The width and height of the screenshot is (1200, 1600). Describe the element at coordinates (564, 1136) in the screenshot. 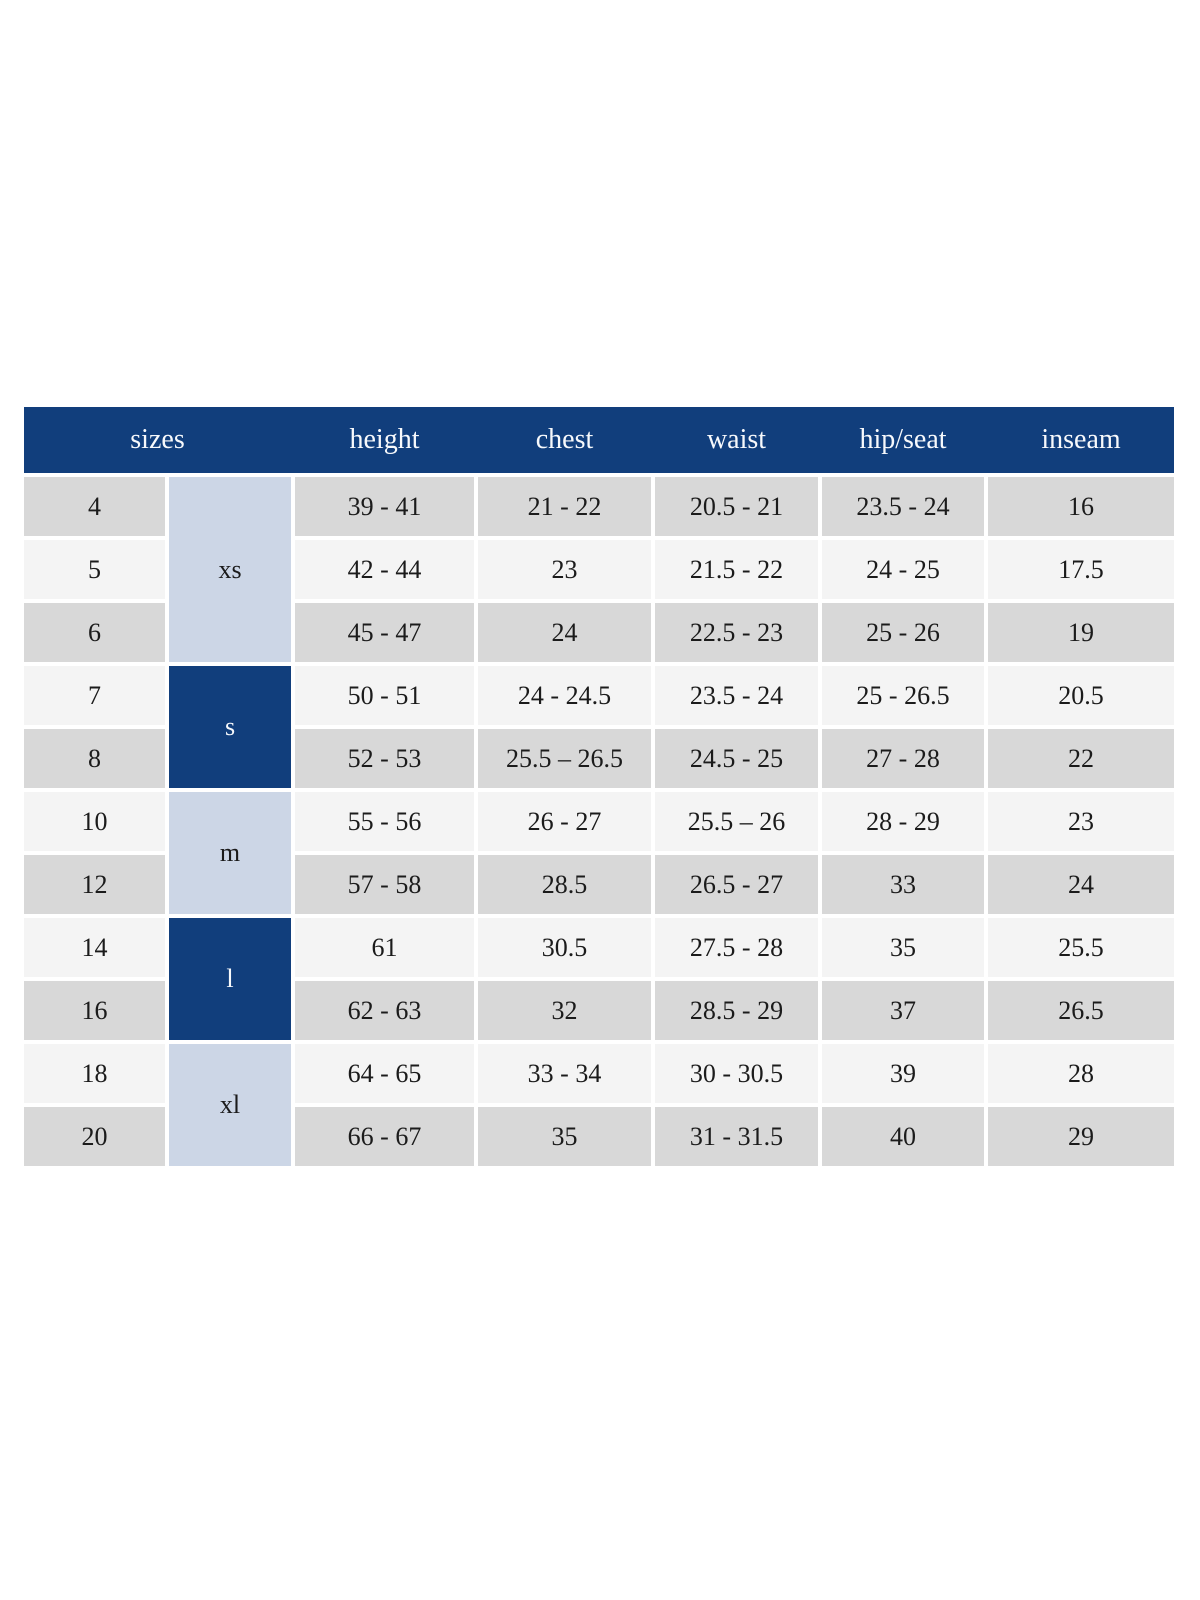

I see `chest-cell: 35` at that location.